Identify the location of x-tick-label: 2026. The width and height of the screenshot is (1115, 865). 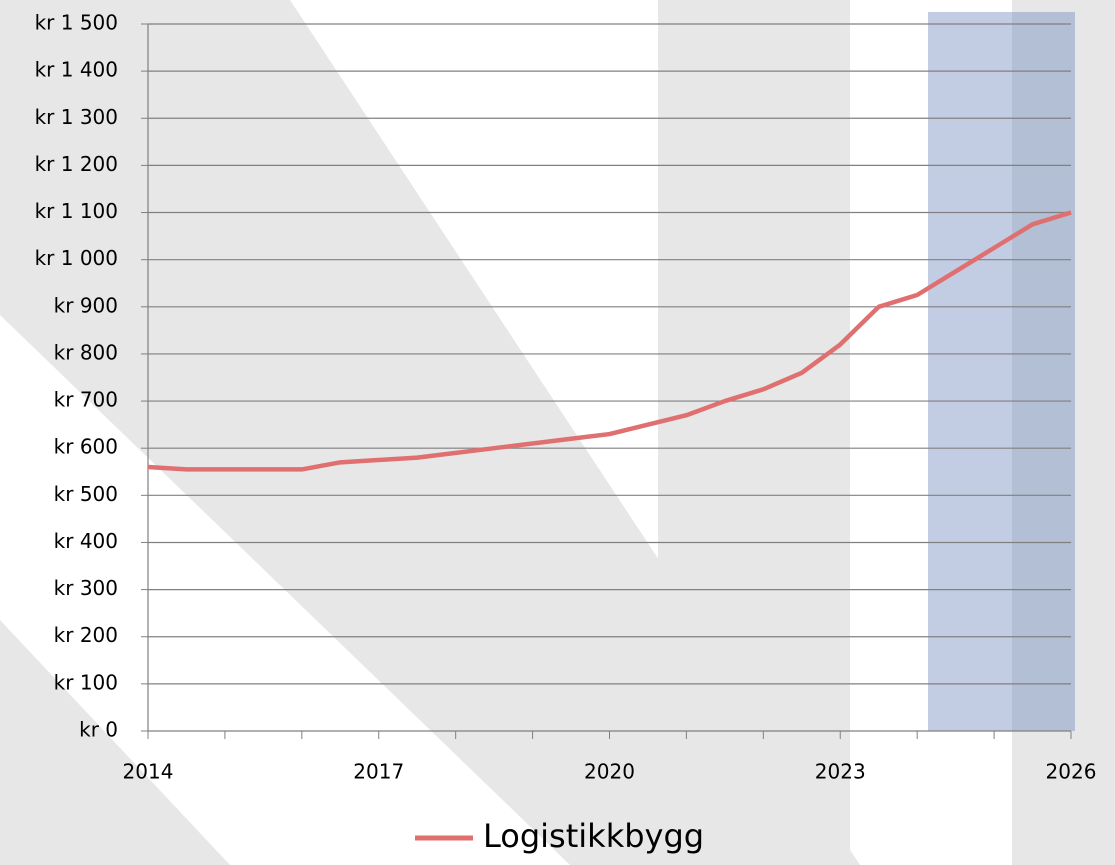
(1071, 772).